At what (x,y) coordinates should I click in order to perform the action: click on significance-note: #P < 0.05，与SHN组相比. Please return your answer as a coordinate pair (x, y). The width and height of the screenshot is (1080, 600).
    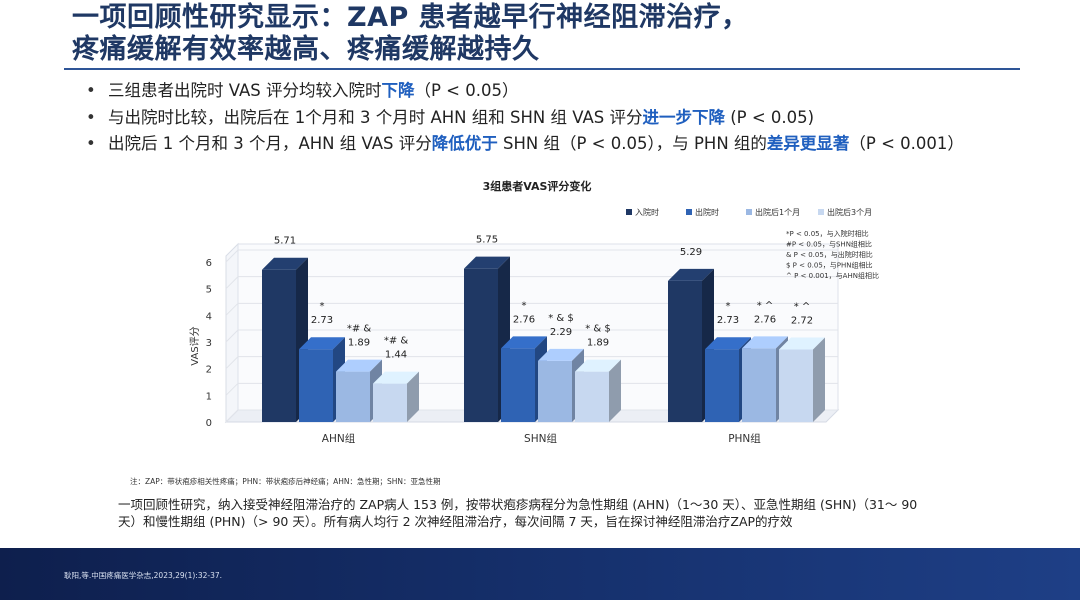
    Looking at the image, I should click on (829, 244).